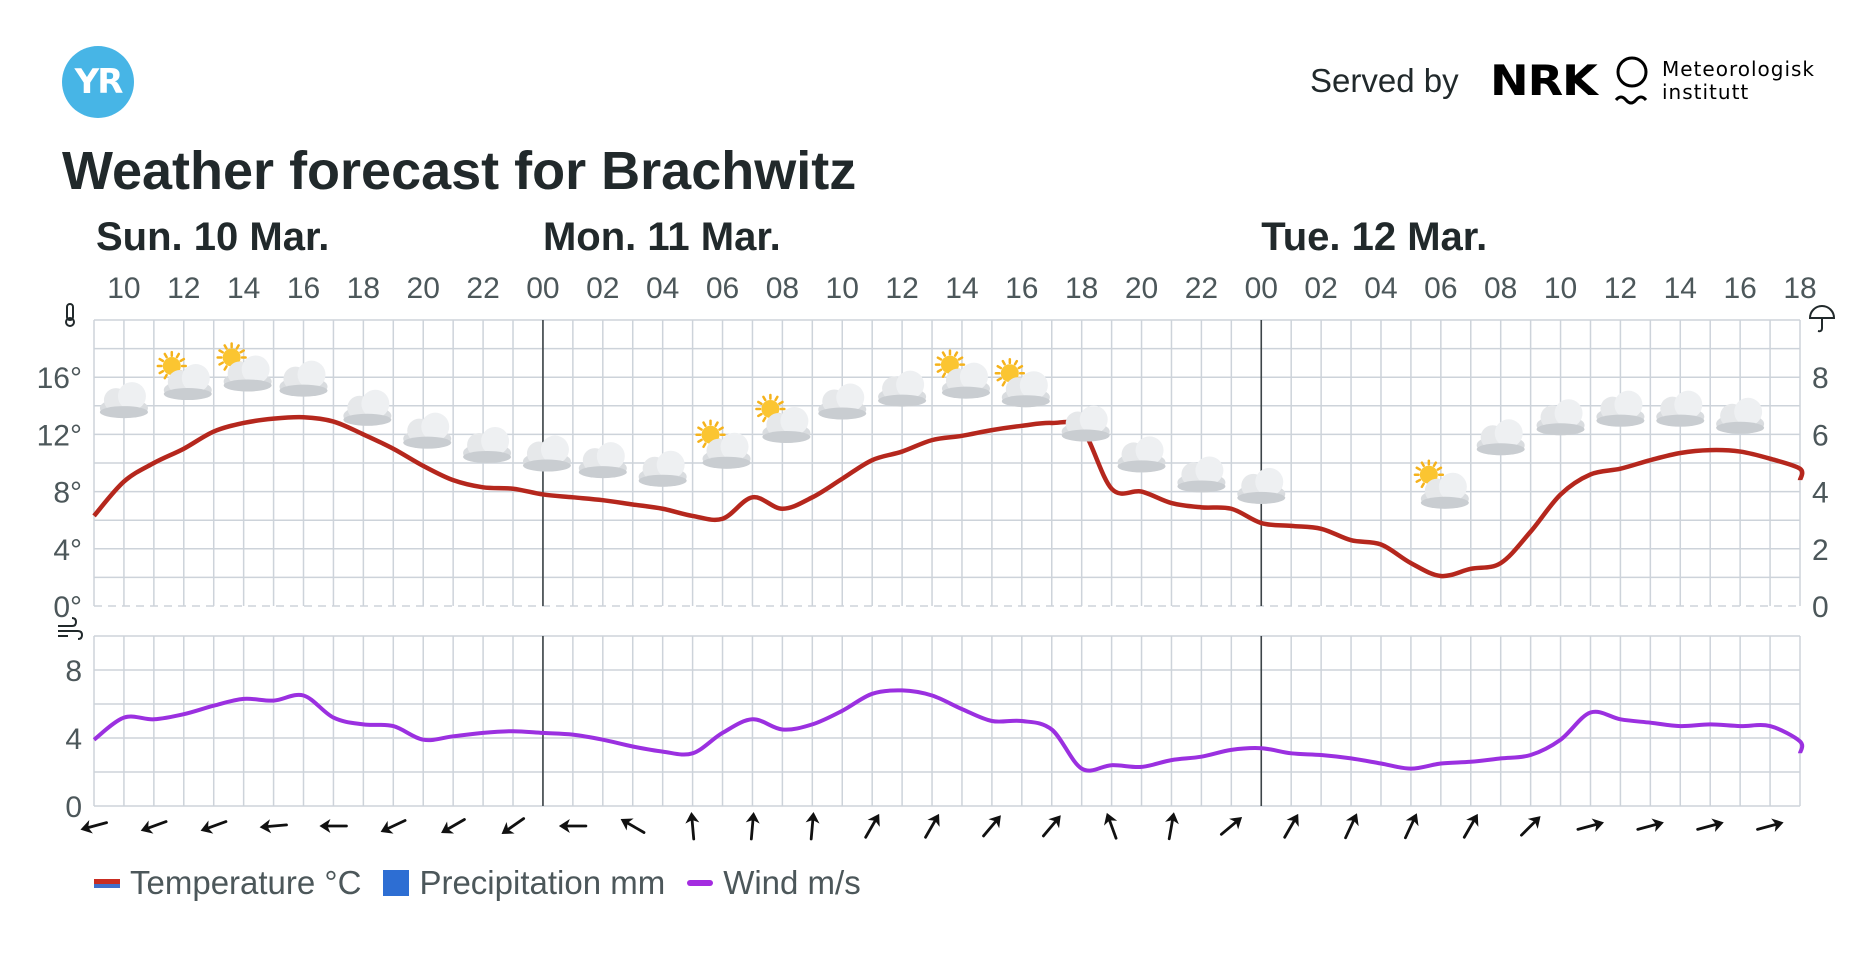  What do you see at coordinates (1384, 80) in the screenshot?
I see `served-by-label: Served by` at bounding box center [1384, 80].